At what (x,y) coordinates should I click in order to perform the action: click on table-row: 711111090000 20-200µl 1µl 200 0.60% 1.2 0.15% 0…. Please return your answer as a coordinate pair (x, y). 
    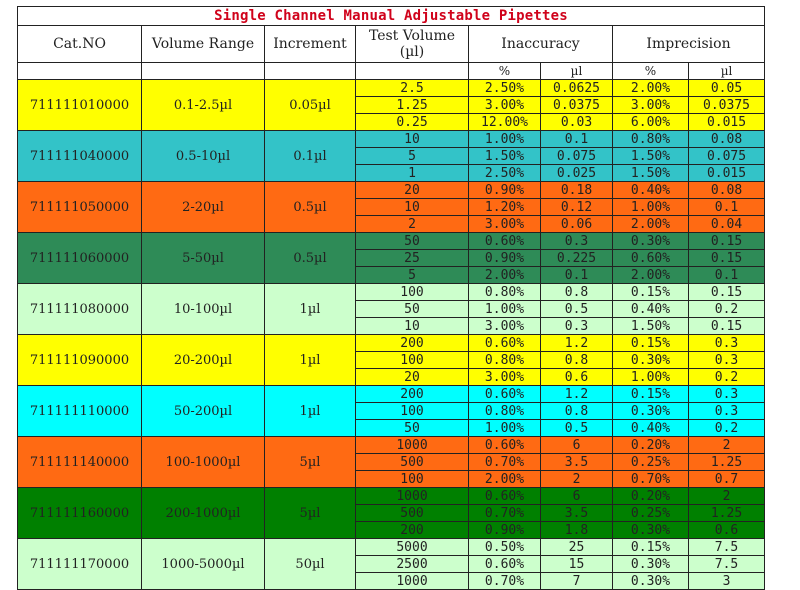
    Looking at the image, I should click on (391, 360).